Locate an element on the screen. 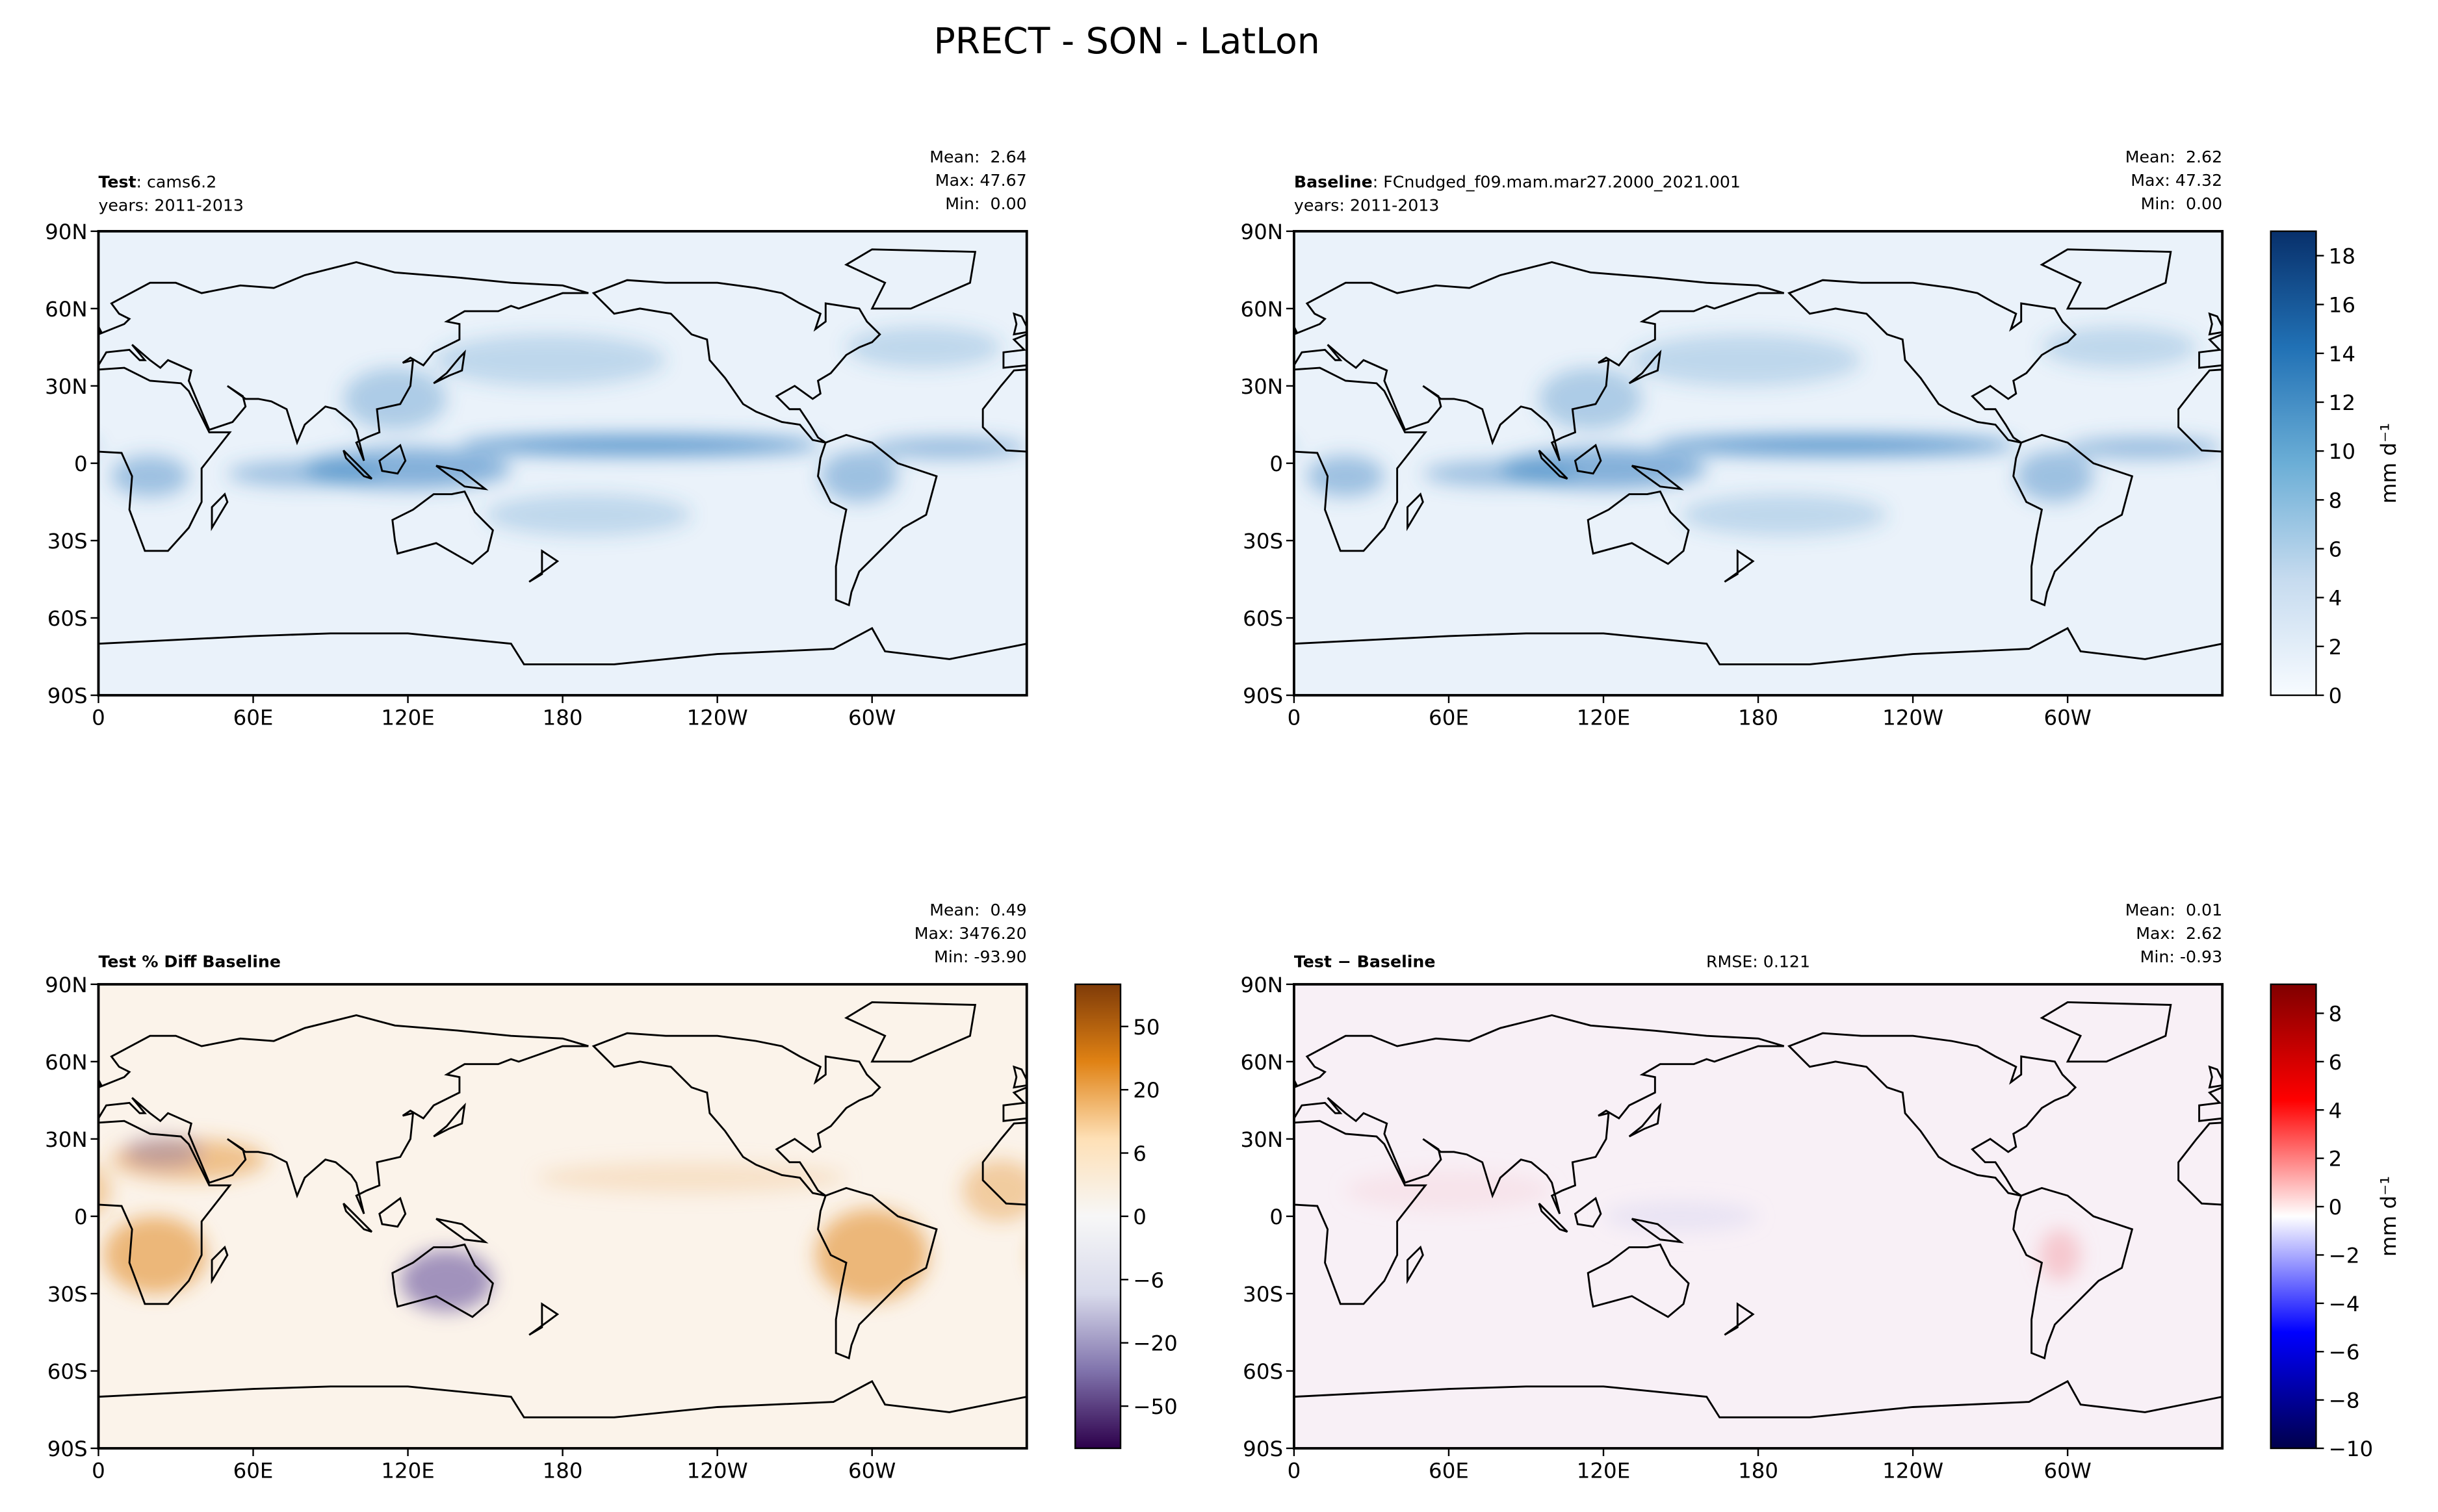 The width and height of the screenshot is (2438, 1512). colorbar-label: mm d⁻¹ is located at coordinates (2388, 1216).